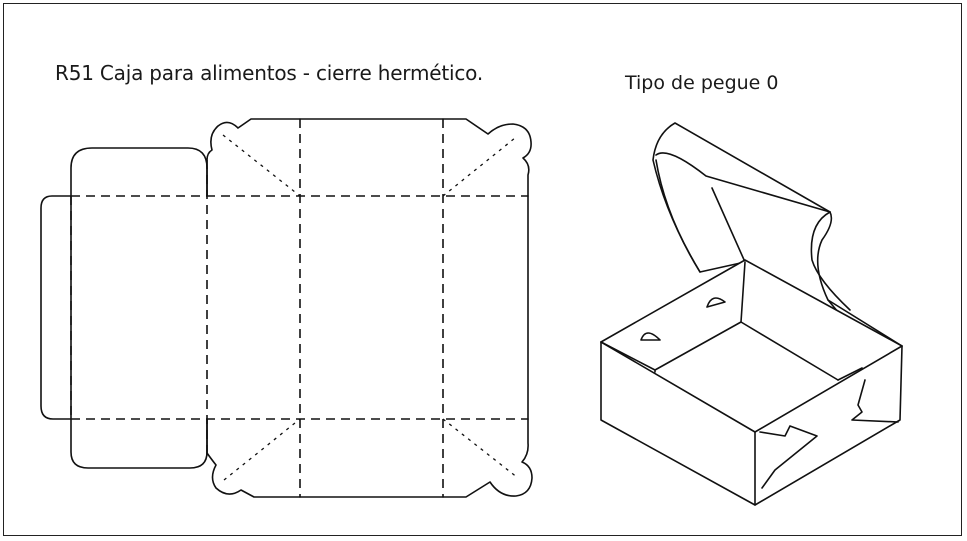 Image resolution: width=967 pixels, height=541 pixels. I want to click on lid-fold-curve, so click(830, 261).